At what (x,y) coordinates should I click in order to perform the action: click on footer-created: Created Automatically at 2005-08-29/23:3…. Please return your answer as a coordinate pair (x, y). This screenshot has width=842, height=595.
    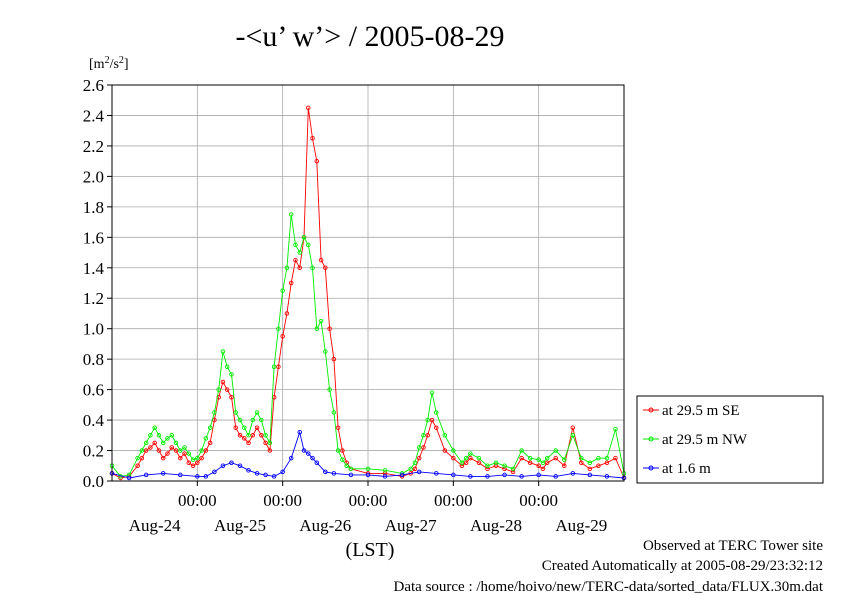
    Looking at the image, I should click on (682, 566).